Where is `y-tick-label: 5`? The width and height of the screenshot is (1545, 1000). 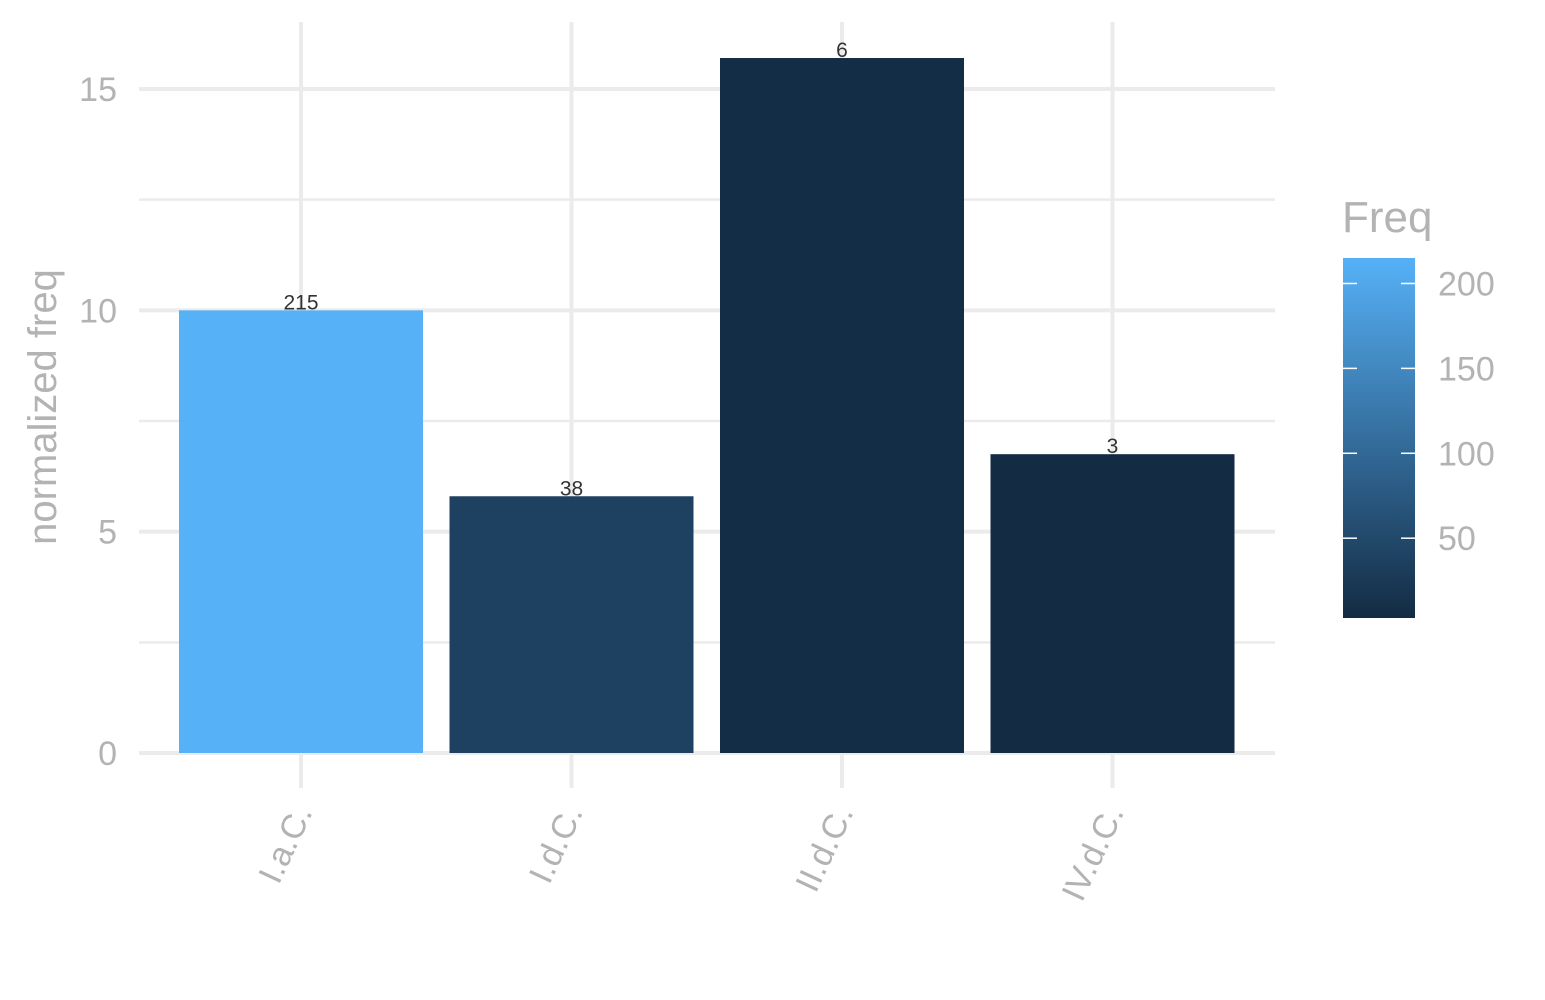
y-tick-label: 5 is located at coordinates (107, 533).